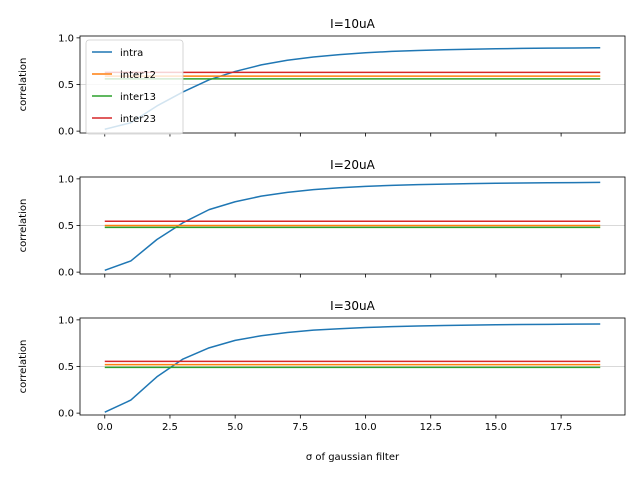 The width and height of the screenshot is (640, 480). What do you see at coordinates (66, 132) in the screenshot?
I see `panel-1-ytick-label: 0.0` at bounding box center [66, 132].